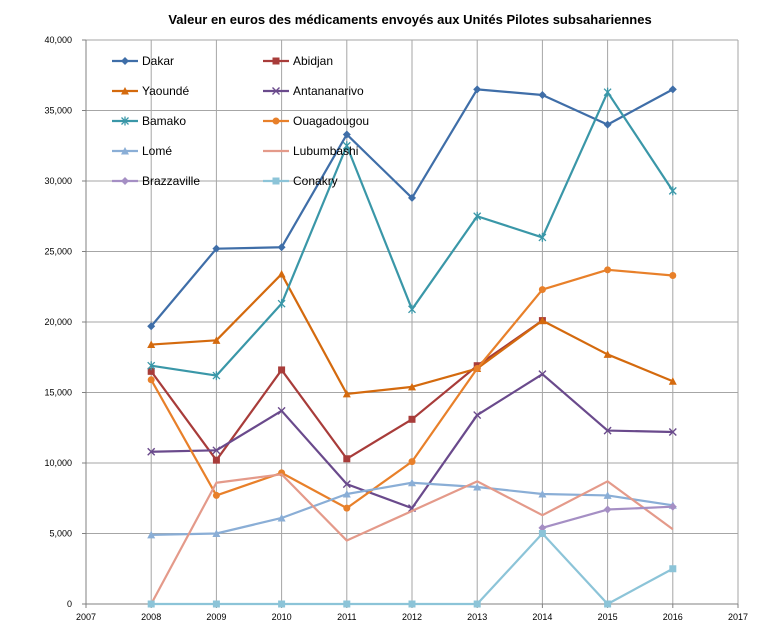 Image resolution: width=767 pixels, height=629 pixels. I want to click on x-tick-label: 2012, so click(412, 617).